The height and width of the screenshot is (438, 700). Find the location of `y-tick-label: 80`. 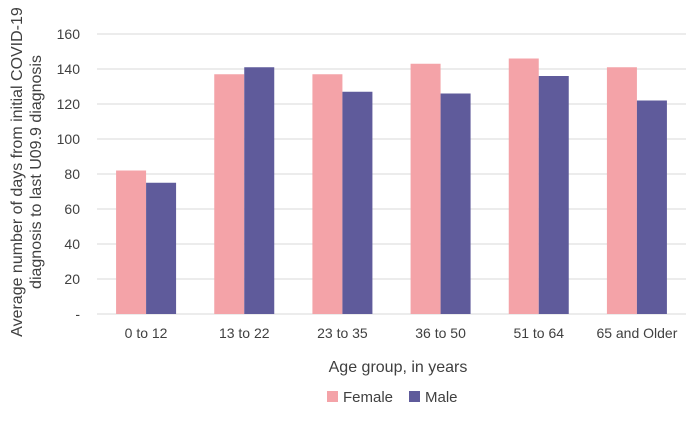

y-tick-label: 80 is located at coordinates (72, 174).